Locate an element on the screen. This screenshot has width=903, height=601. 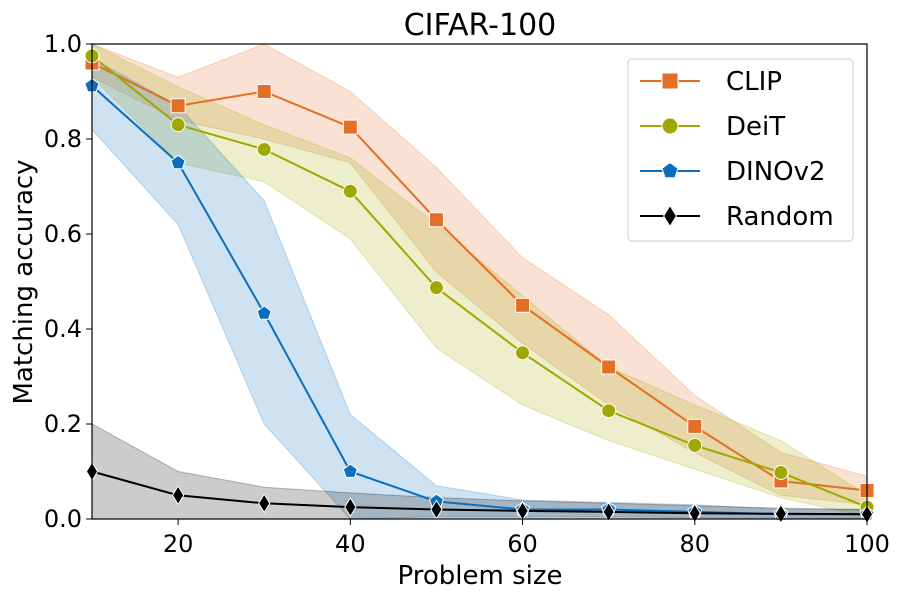
y-tick-label: 0.8 is located at coordinates (63, 139).